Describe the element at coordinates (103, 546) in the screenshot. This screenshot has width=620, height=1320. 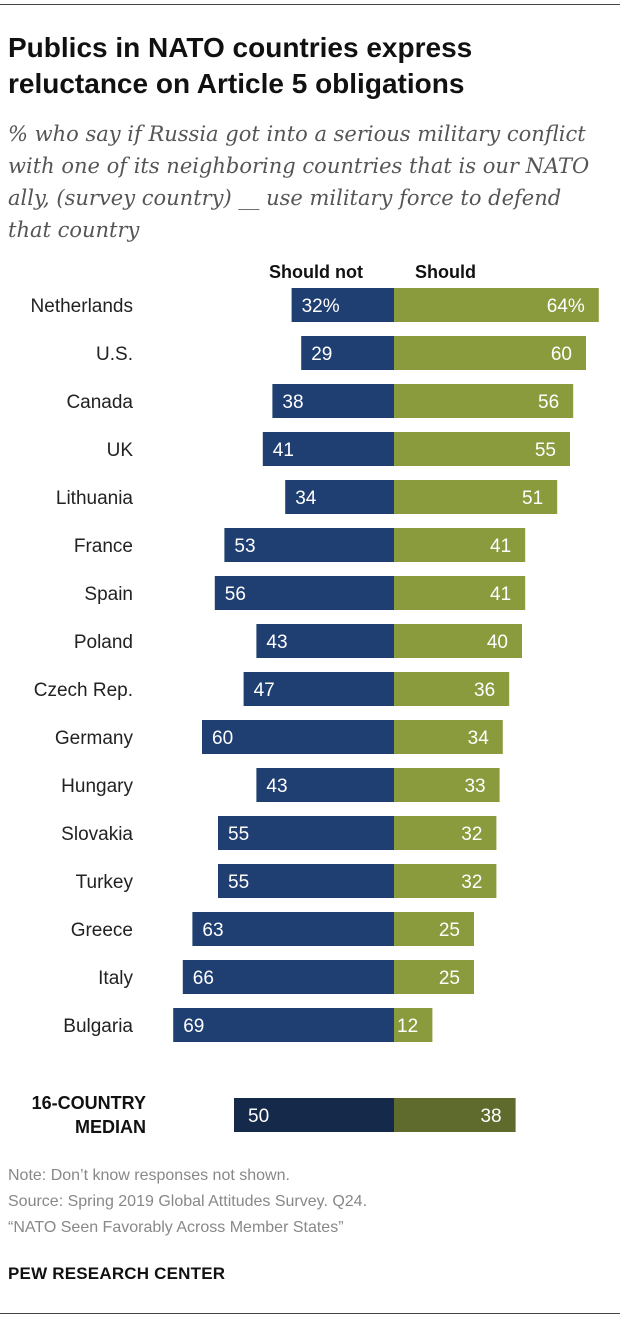
I see `country-label: France` at that location.